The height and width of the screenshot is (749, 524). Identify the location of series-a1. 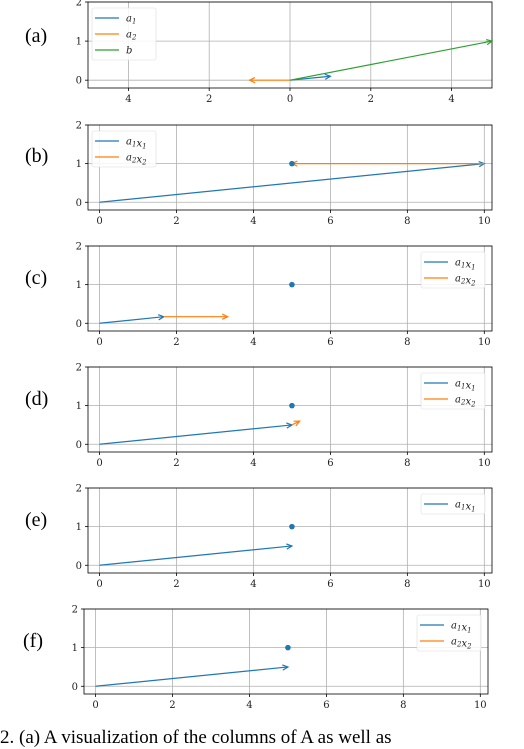
(310, 77).